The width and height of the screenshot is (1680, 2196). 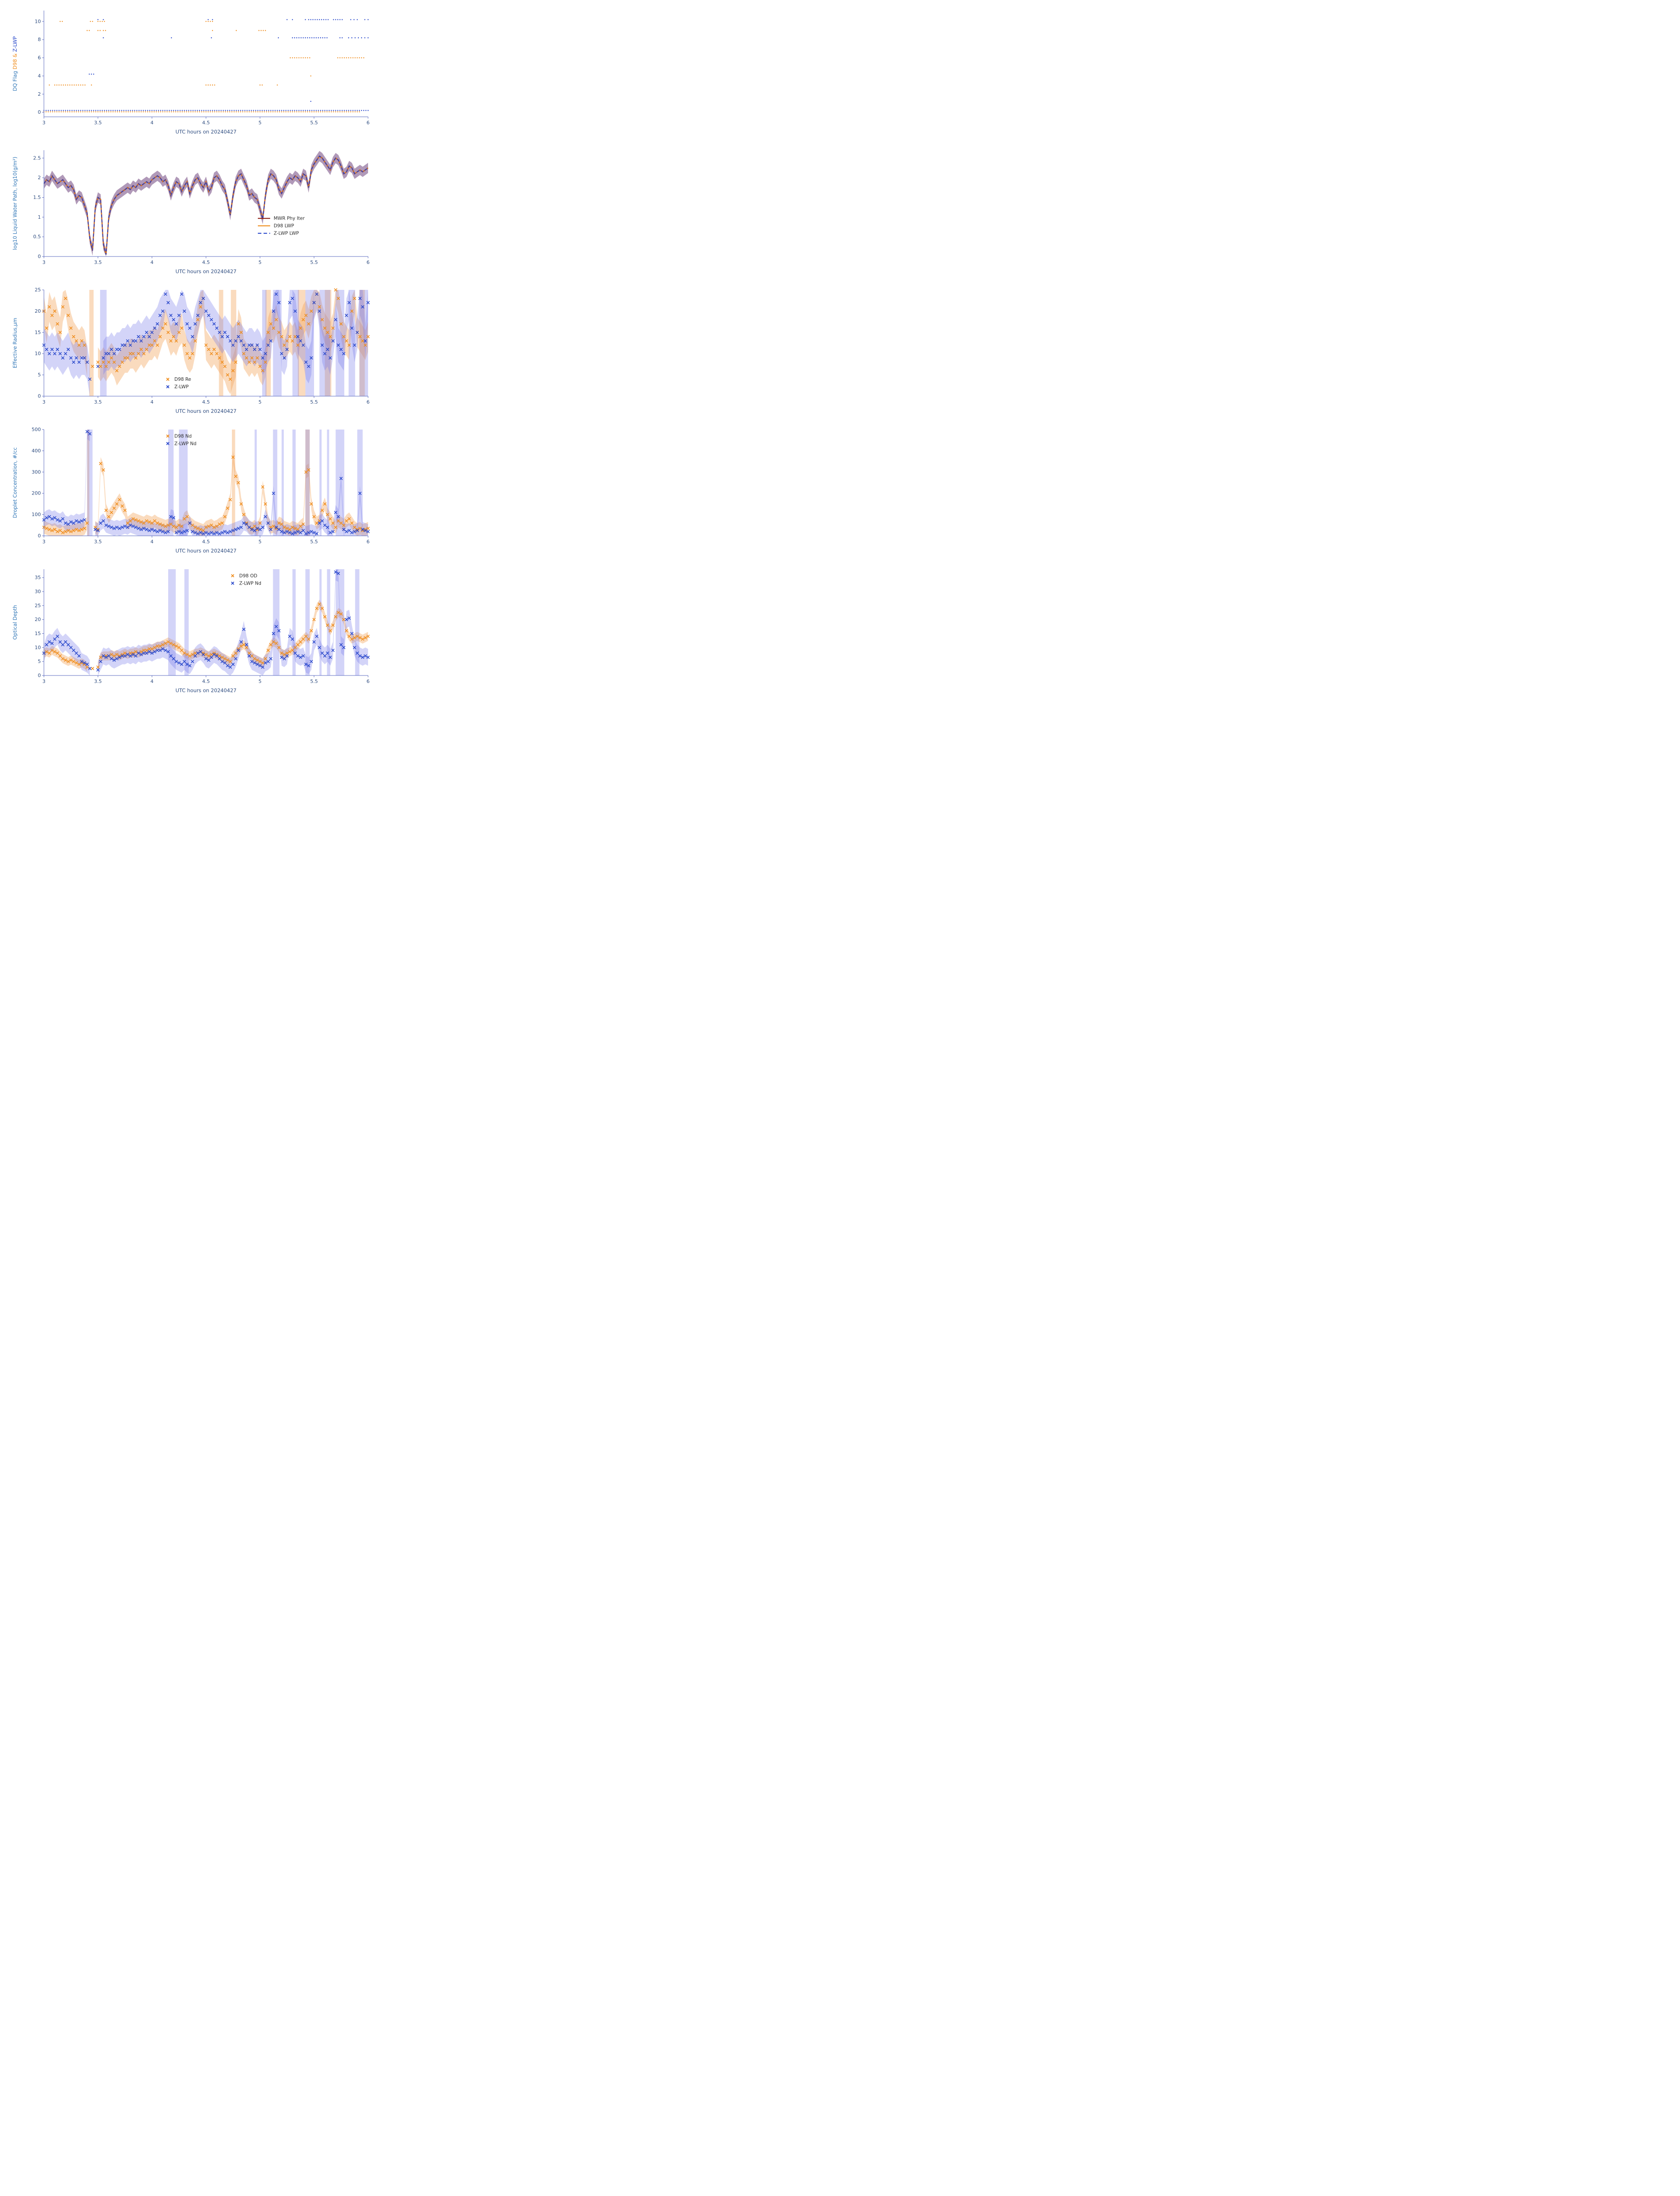 What do you see at coordinates (185, 443) in the screenshot?
I see `legend-label: Z-LWP Nd` at bounding box center [185, 443].